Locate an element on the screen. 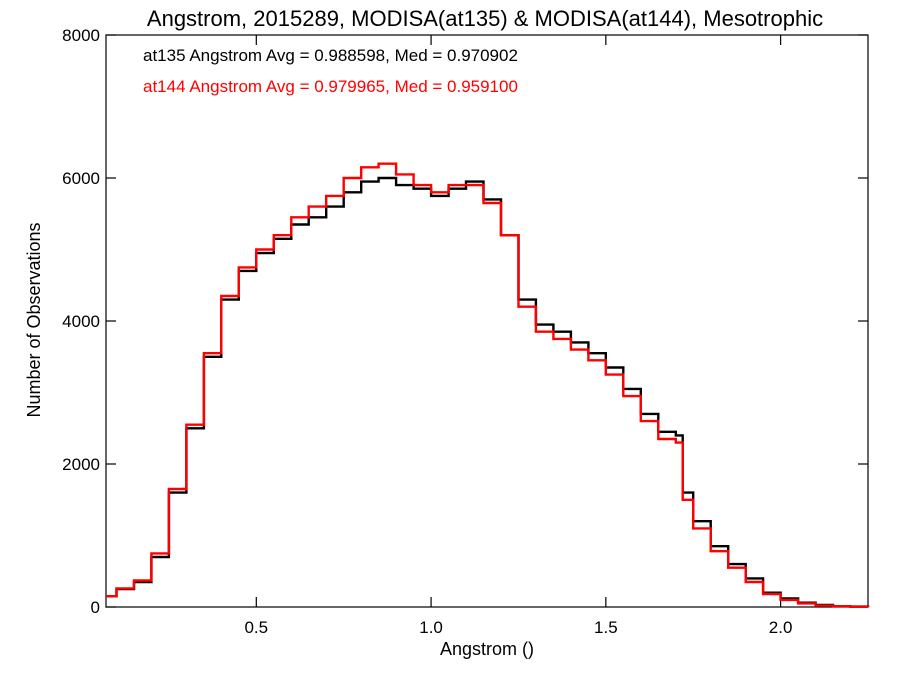 Image resolution: width=900 pixels, height=675 pixels. y-tick-label: 6000 is located at coordinates (81, 178).